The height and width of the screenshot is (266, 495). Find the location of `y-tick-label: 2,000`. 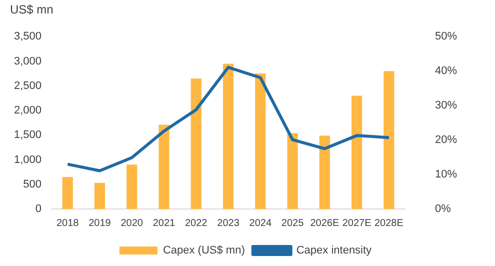

y-tick-label: 2,000 is located at coordinates (28, 110).